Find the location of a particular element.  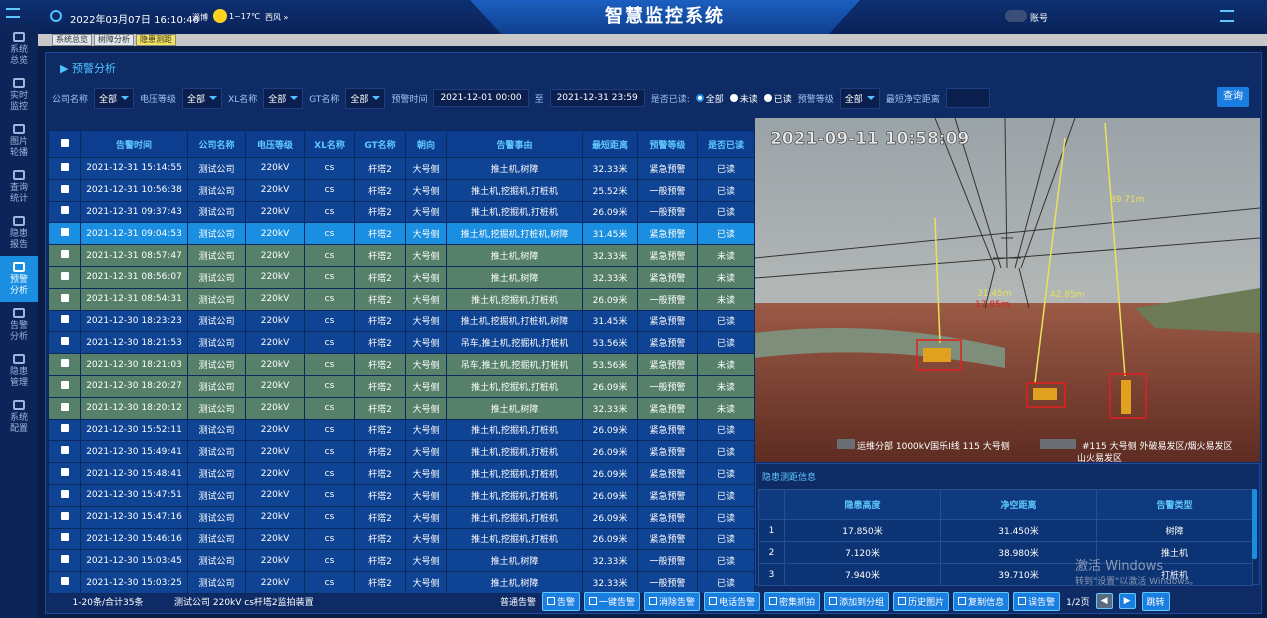

radio: 未读 is located at coordinates (743, 98).